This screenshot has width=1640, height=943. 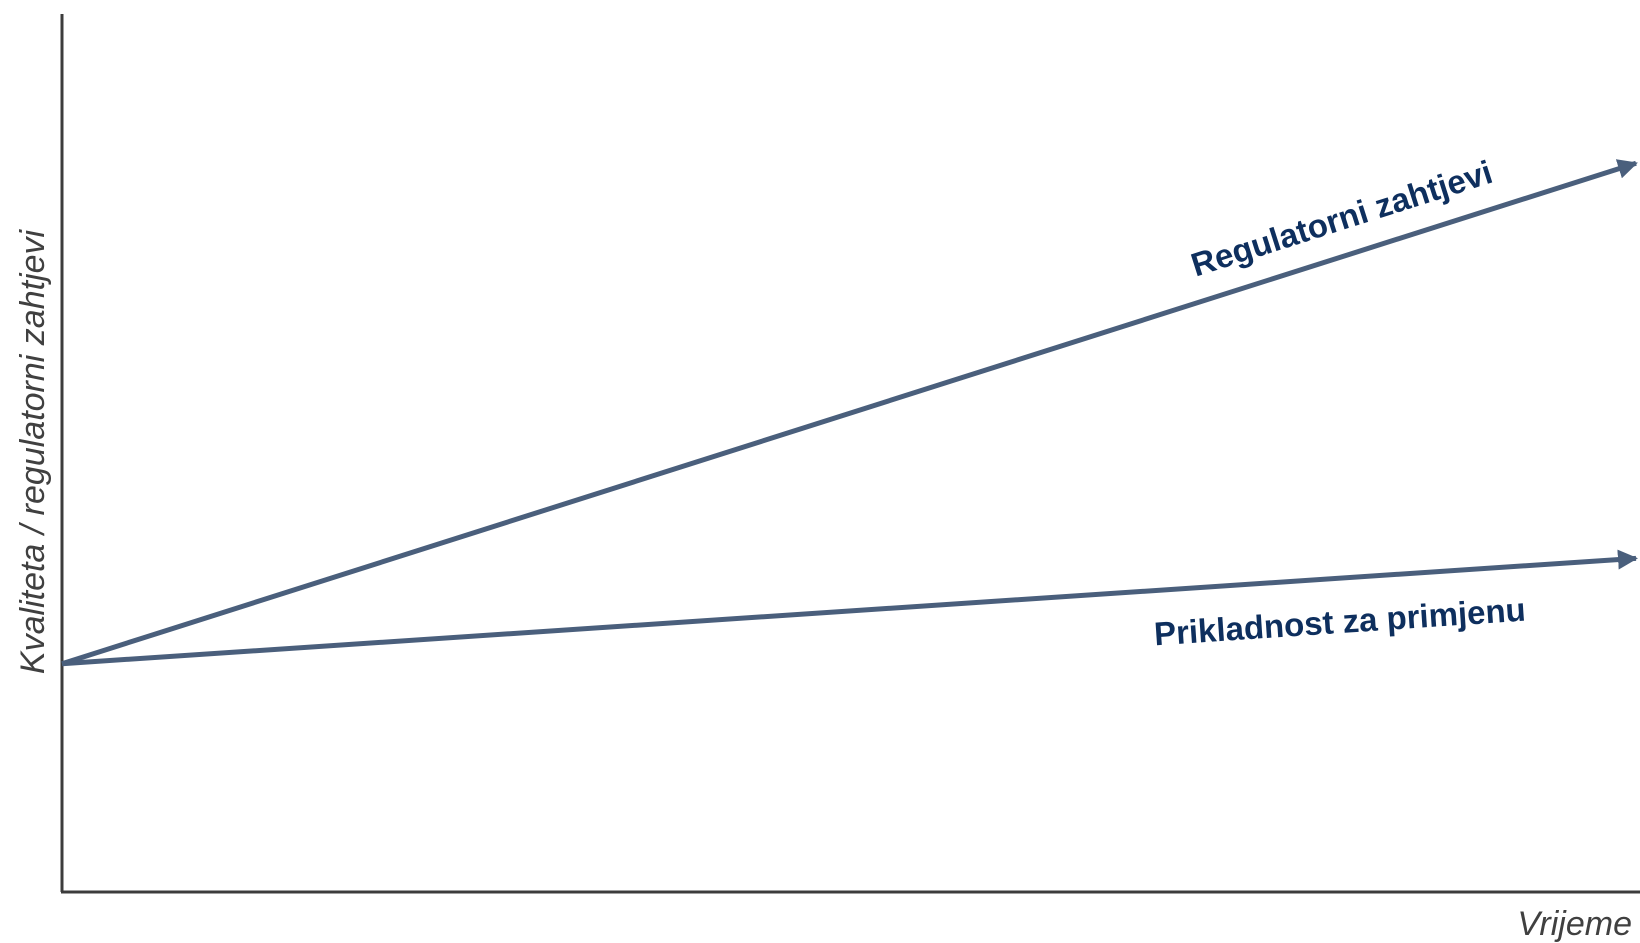 What do you see at coordinates (33, 451) in the screenshot?
I see `y-axis-label: Kvaliteta / regulatorni zahtjevi` at bounding box center [33, 451].